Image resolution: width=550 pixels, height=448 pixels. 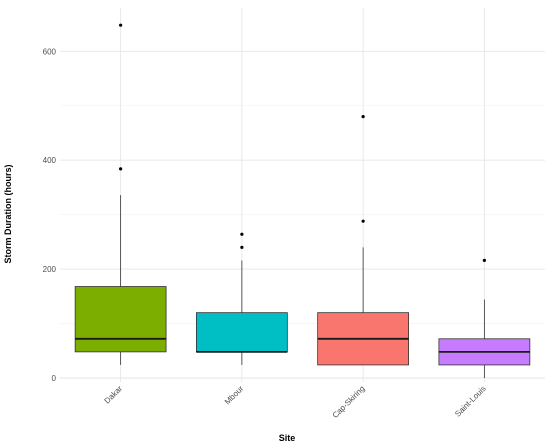 I want to click on y-tick-label: 200, so click(x=50, y=269).